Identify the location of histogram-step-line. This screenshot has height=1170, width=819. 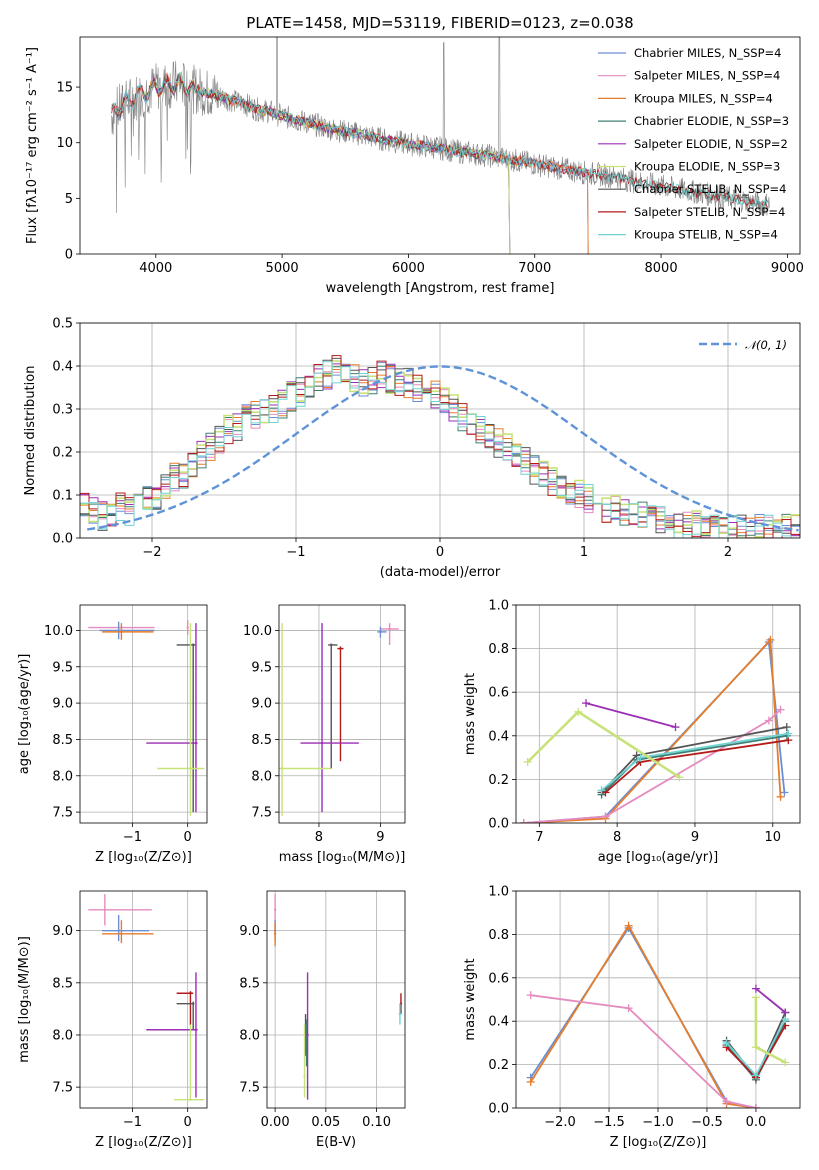
(440, 449).